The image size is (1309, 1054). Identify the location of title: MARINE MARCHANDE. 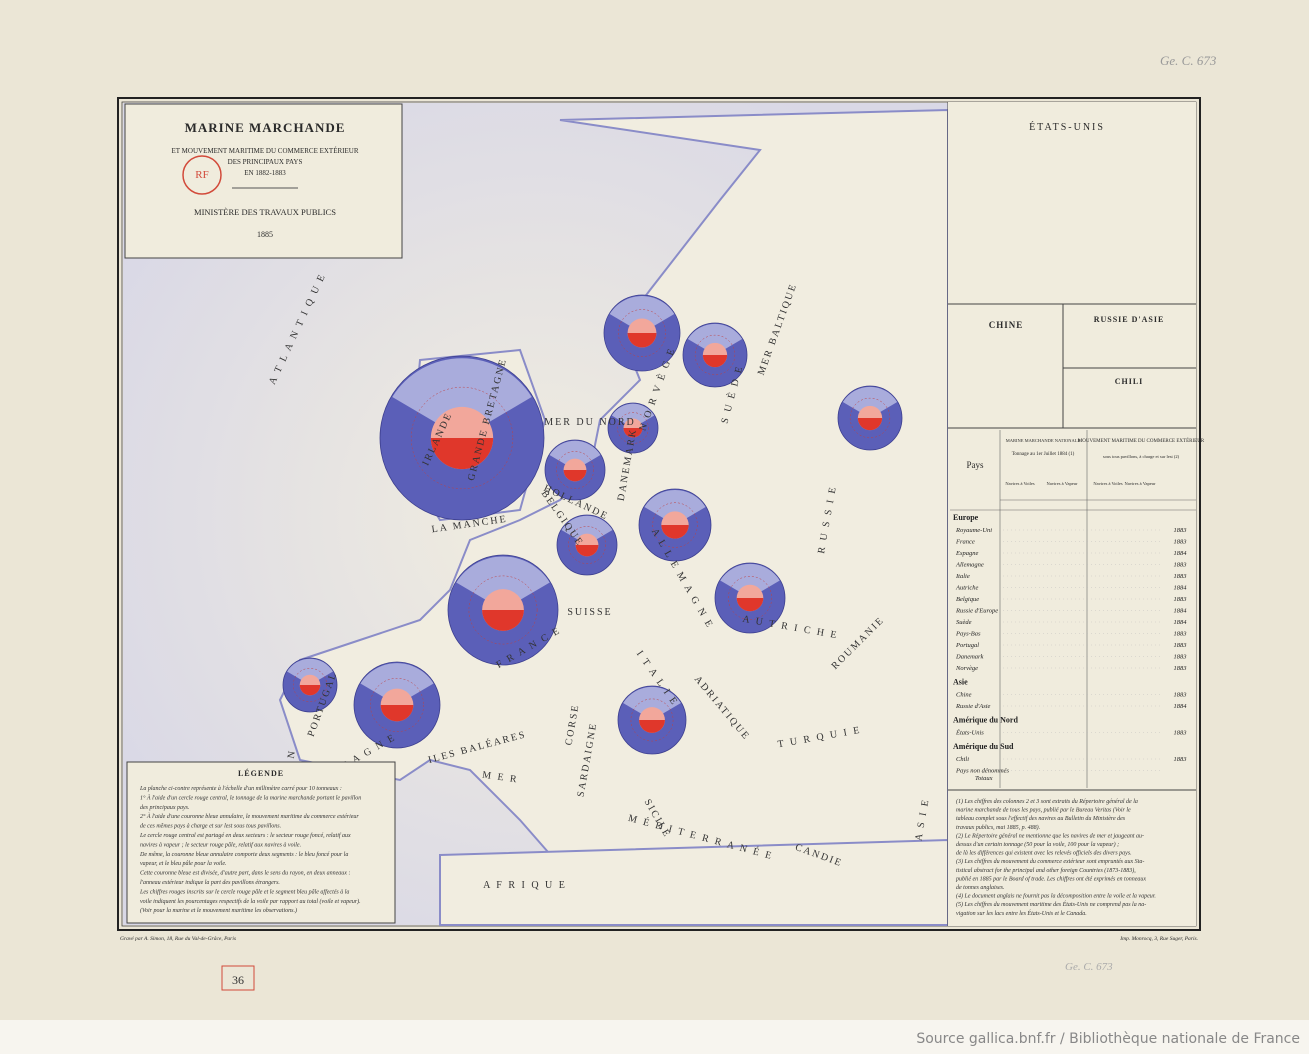
(265, 127).